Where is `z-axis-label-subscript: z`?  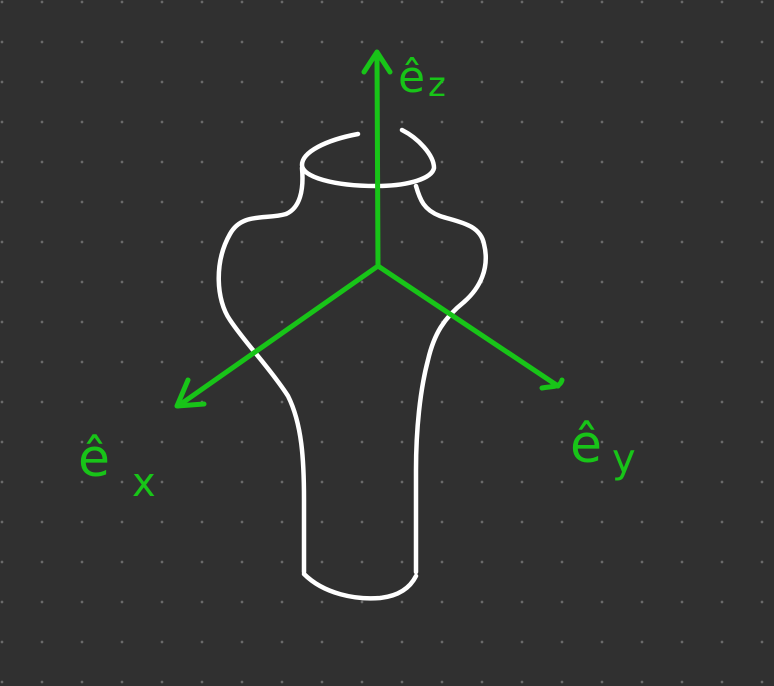
z-axis-label-subscript: z is located at coordinates (437, 85).